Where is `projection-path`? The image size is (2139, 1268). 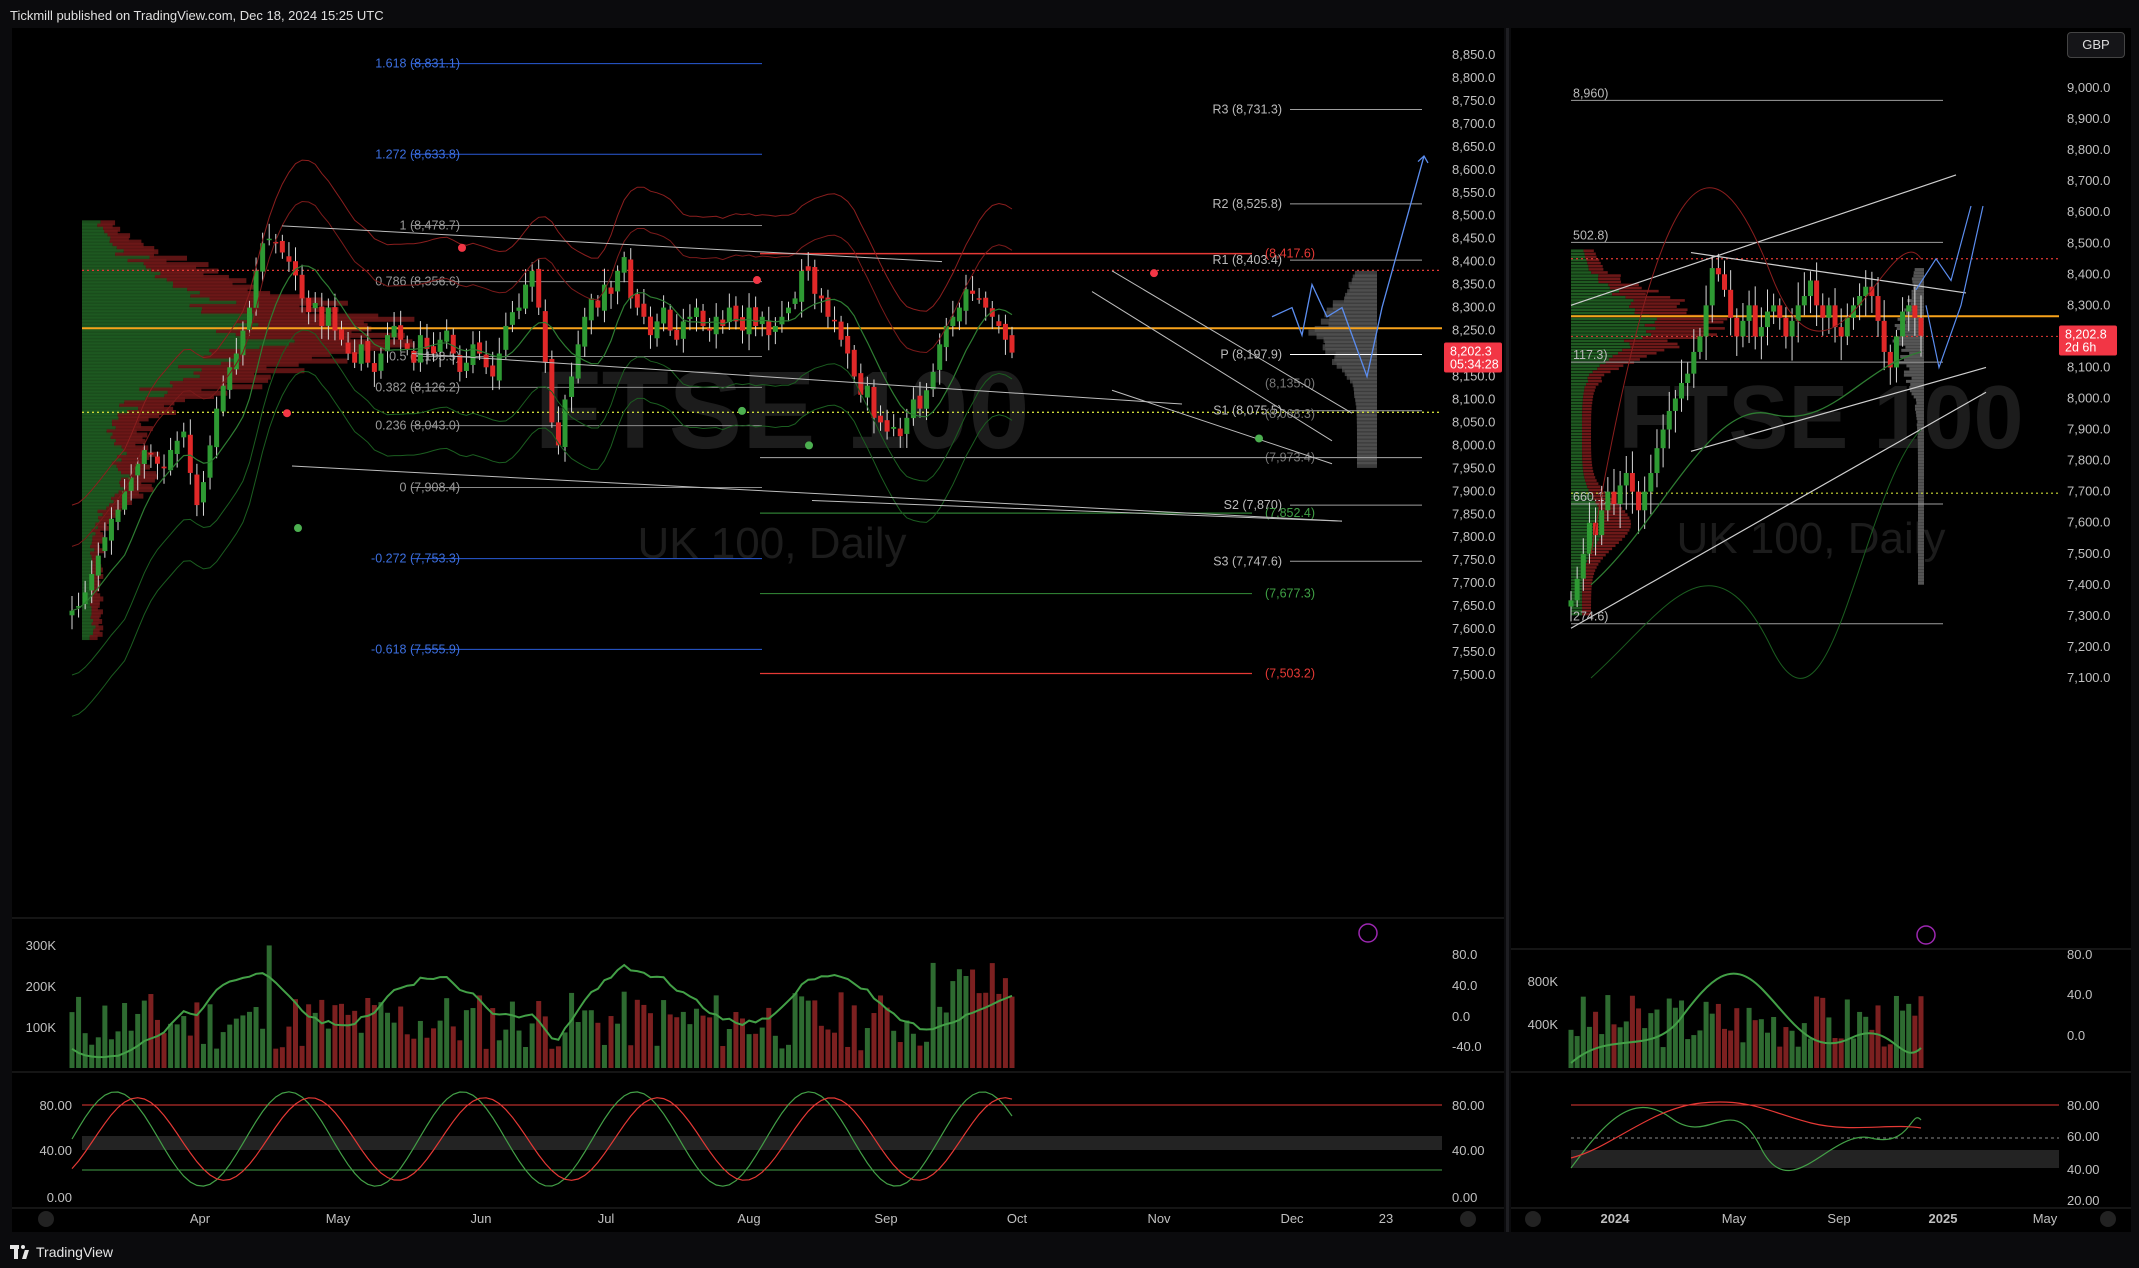
projection-path is located at coordinates (1943, 248).